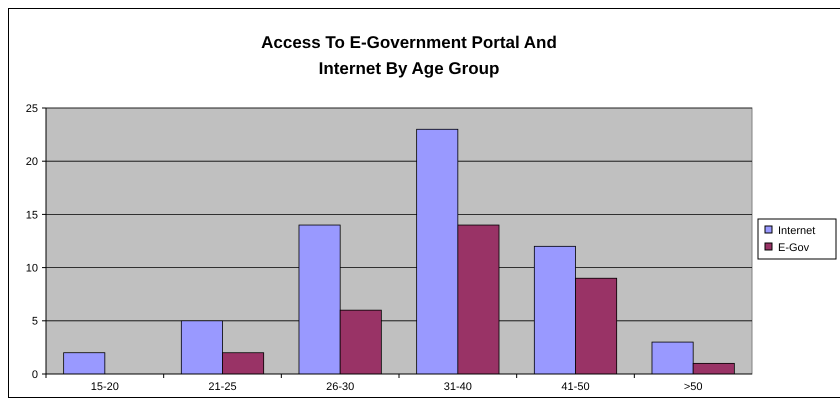 The width and height of the screenshot is (840, 404). Describe the element at coordinates (794, 248) in the screenshot. I see `legend-label: E-Gov` at that location.